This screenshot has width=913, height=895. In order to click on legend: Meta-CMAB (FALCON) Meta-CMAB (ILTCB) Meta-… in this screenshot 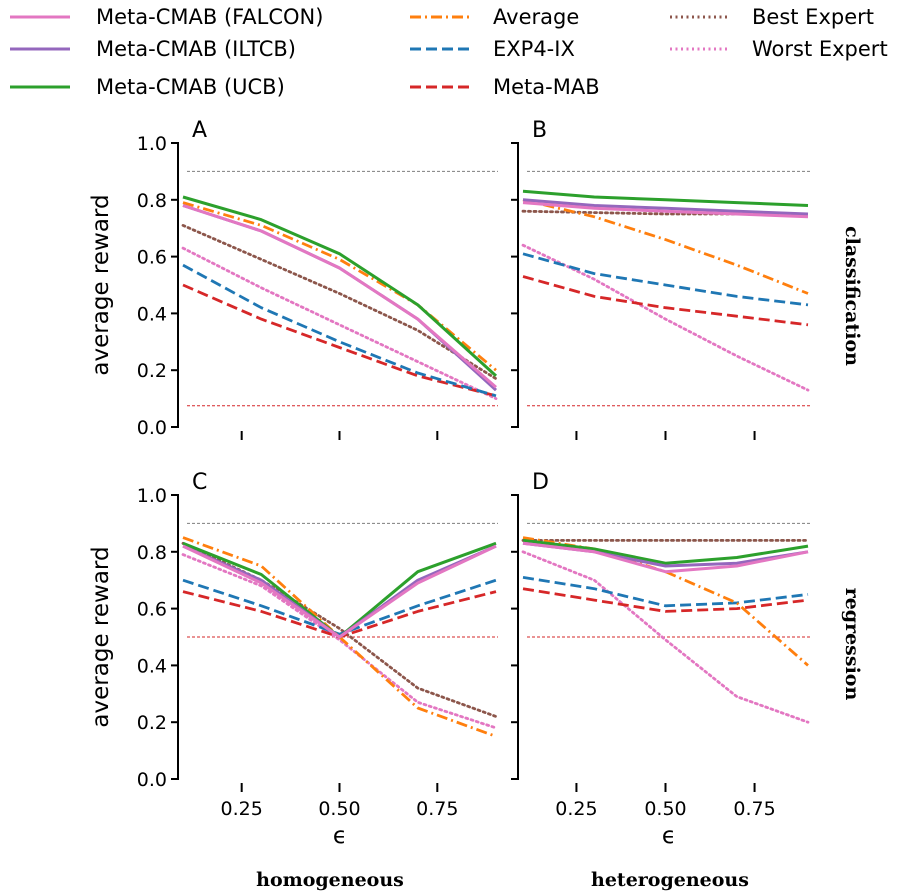, I will do `click(449, 52)`.